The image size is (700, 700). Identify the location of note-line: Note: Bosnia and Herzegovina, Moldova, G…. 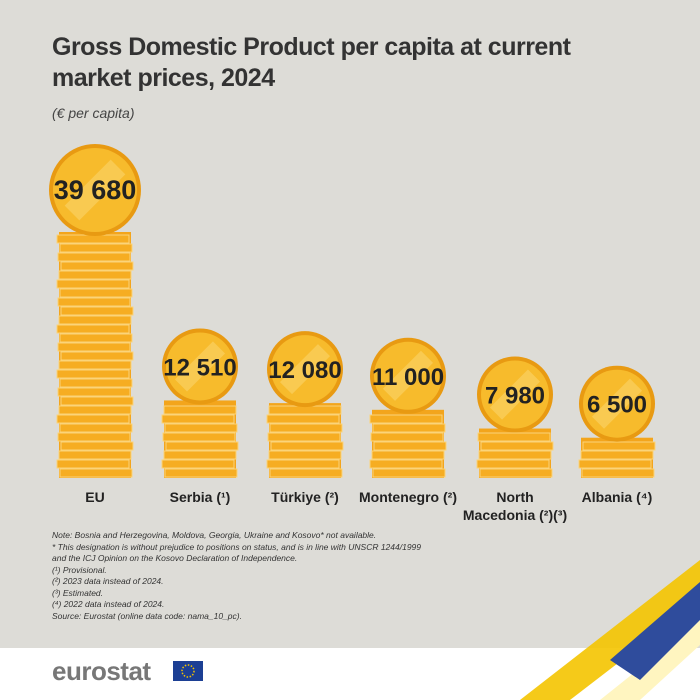
(214, 535).